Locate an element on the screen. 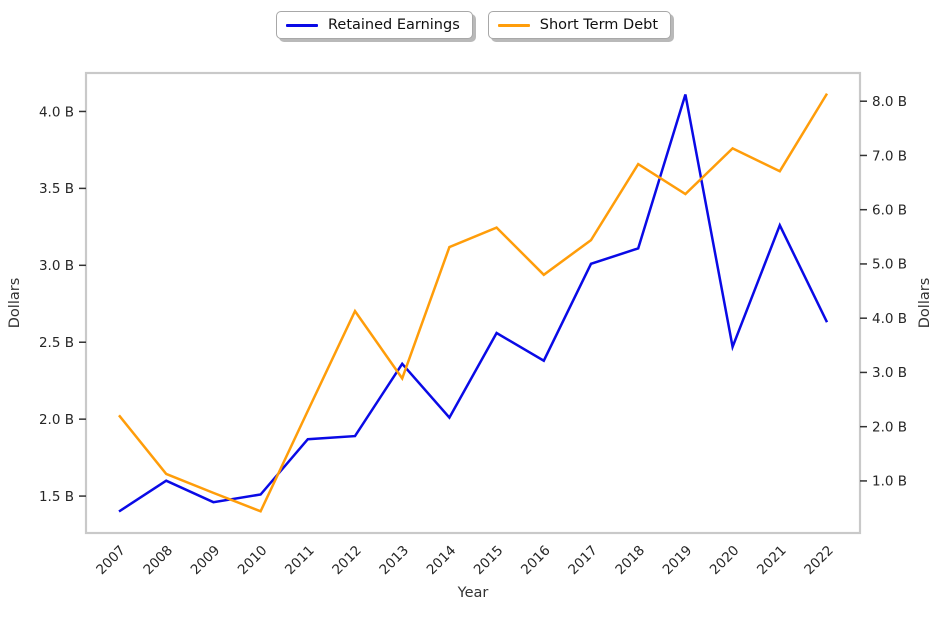  right-tick-label: 1.0 B is located at coordinates (889, 482).